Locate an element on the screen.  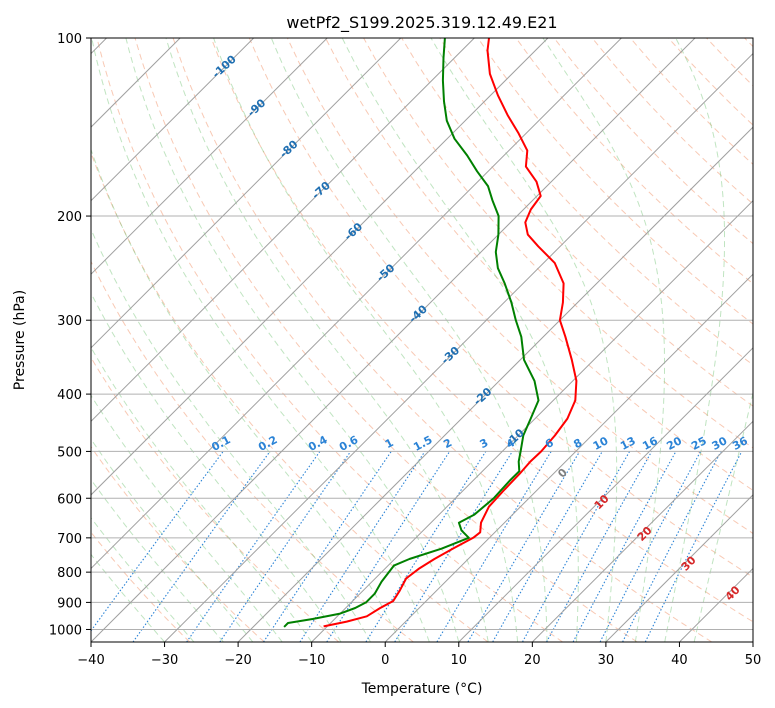
y-tick-label: 700 is located at coordinates (69, 539).